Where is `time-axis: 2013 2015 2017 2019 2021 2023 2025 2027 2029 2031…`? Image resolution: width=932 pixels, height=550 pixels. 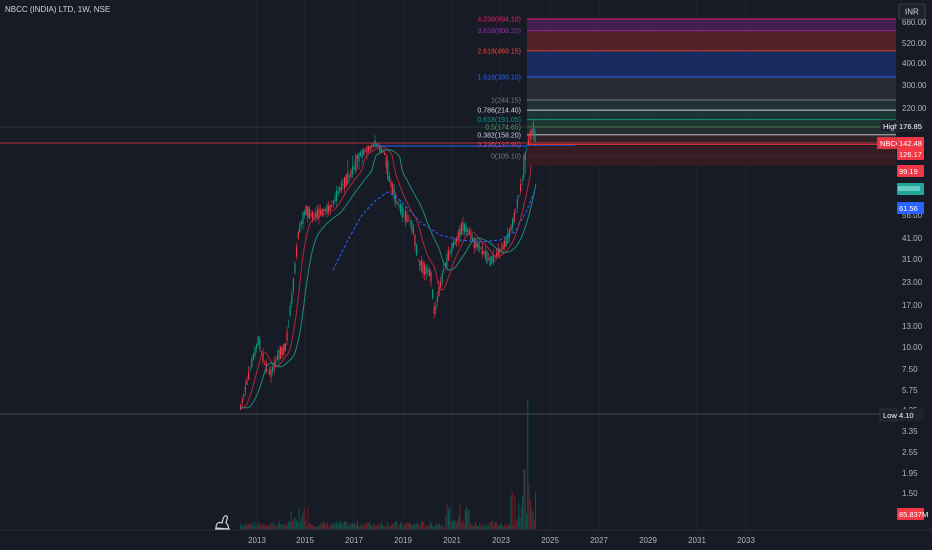
time-axis: 2013 2015 2017 2019 2021 2023 2025 2027 2029 2031… is located at coordinates (466, 539).